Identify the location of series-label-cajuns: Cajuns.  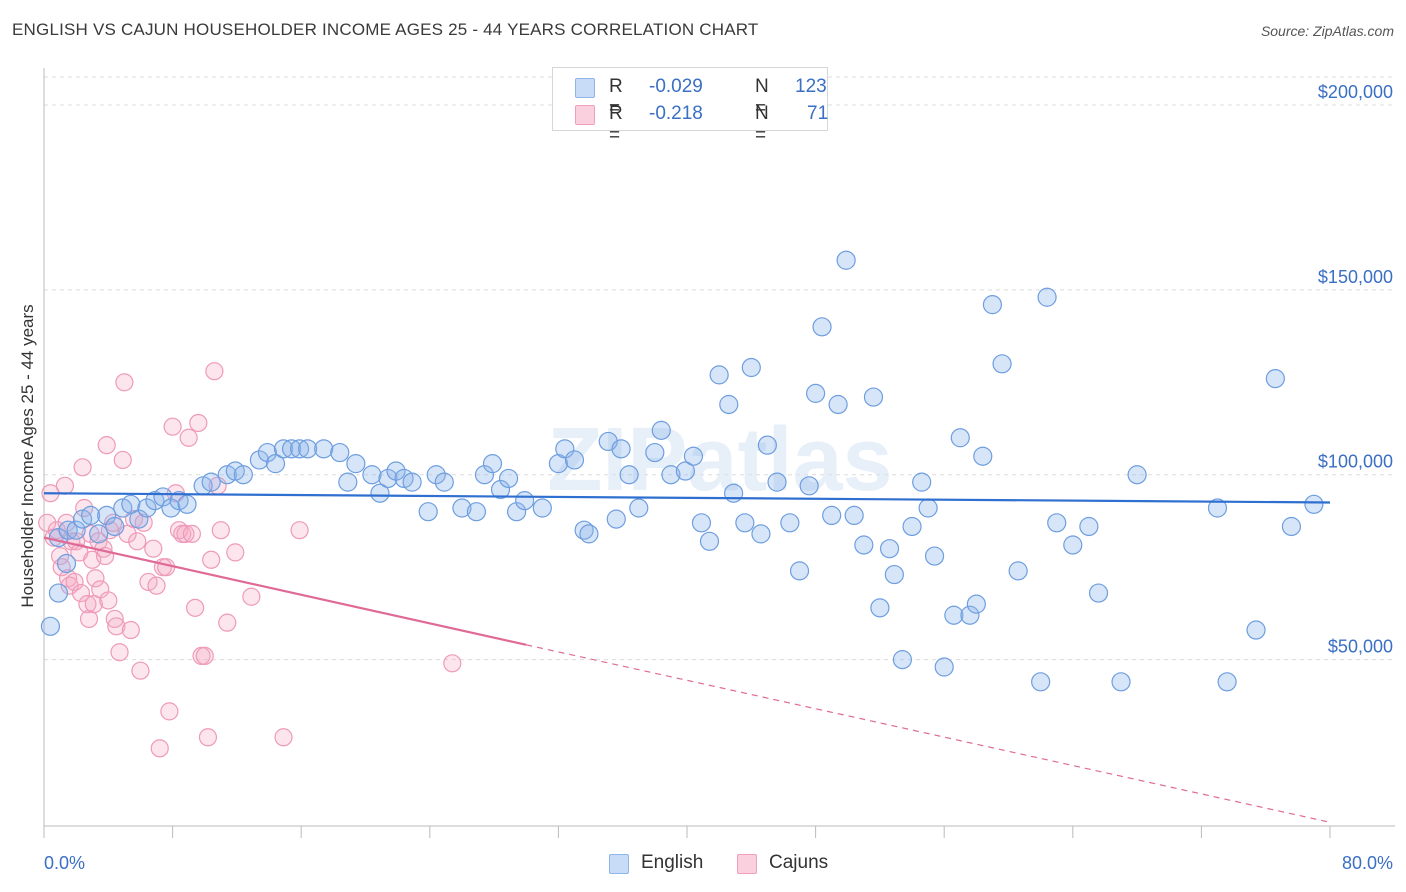
(799, 862).